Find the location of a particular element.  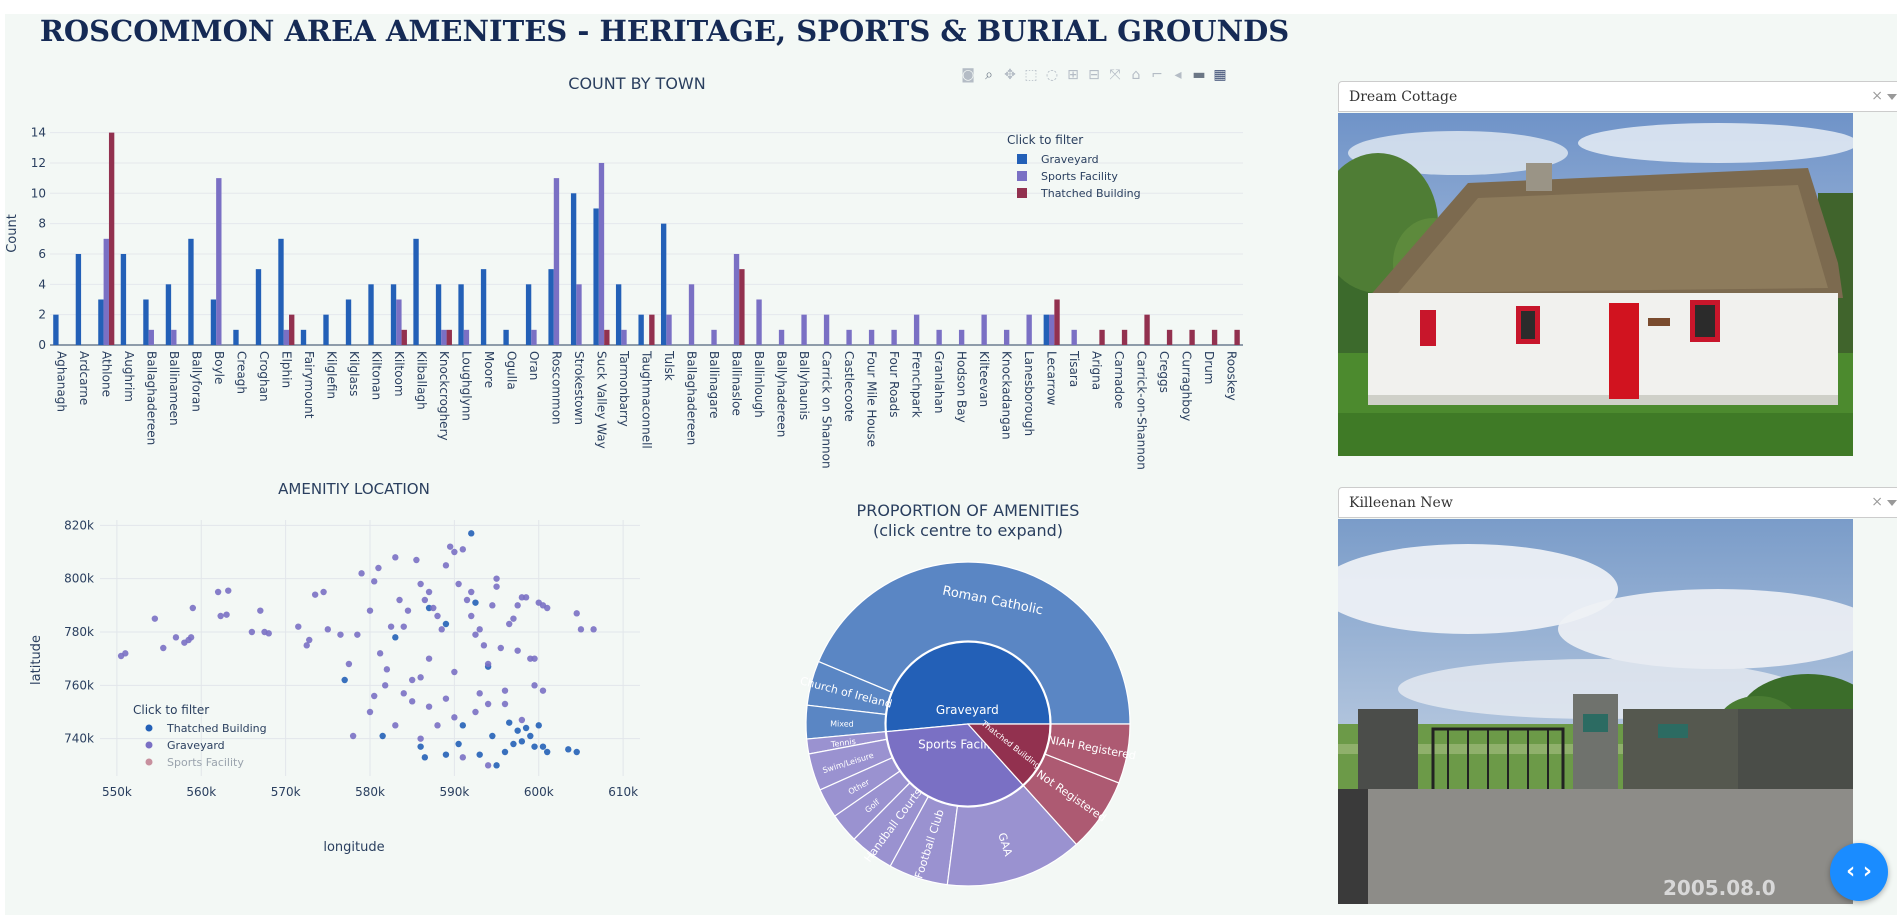

hover-closest-icon: ◂ is located at coordinates (1178, 75).